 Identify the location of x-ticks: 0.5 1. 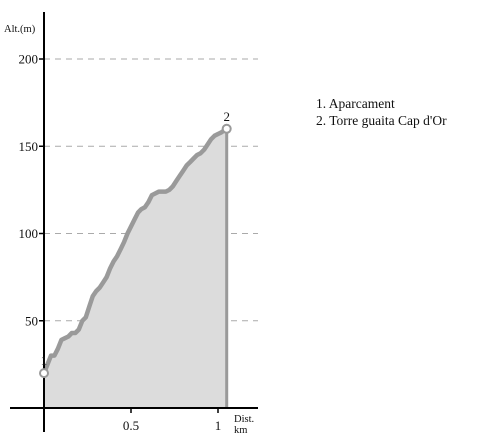
(172, 420).